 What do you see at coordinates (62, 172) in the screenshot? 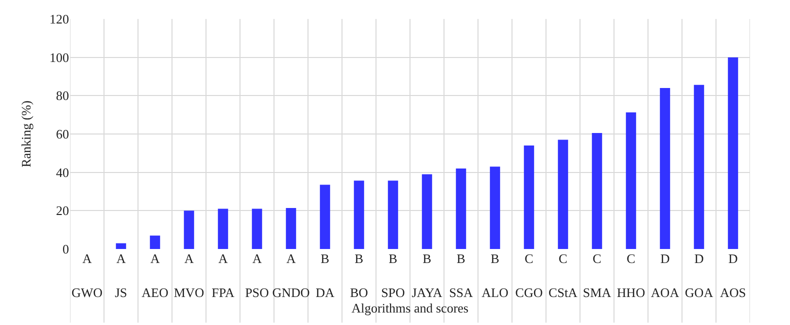
I see `y-tick-label: 40` at bounding box center [62, 172].